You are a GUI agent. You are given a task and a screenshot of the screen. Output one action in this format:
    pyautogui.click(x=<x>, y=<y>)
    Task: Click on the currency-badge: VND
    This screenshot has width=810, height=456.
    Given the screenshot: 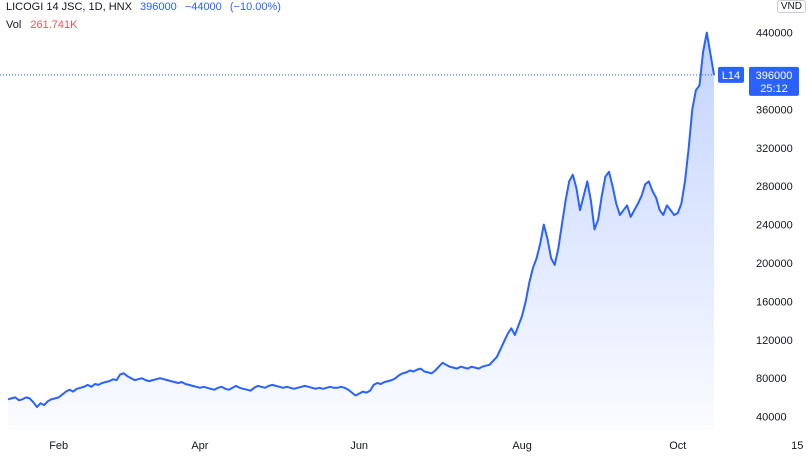 What is the action you would take?
    pyautogui.click(x=791, y=6)
    